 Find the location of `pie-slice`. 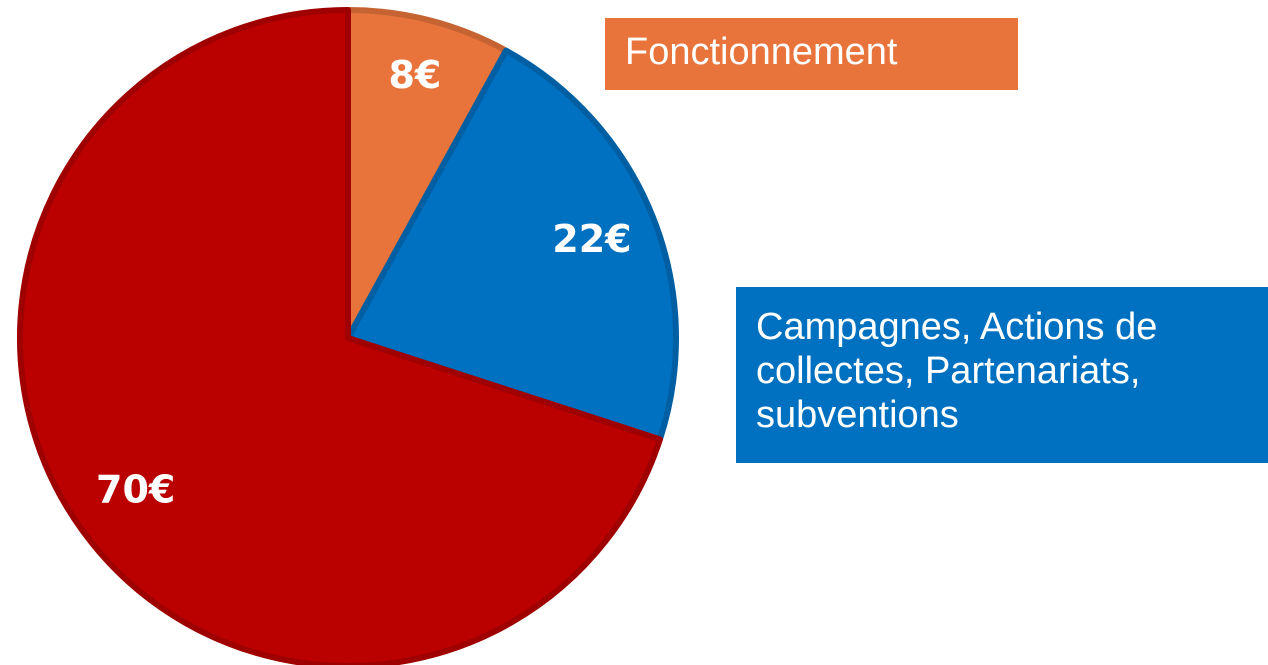

pie-slice is located at coordinates (427, 174).